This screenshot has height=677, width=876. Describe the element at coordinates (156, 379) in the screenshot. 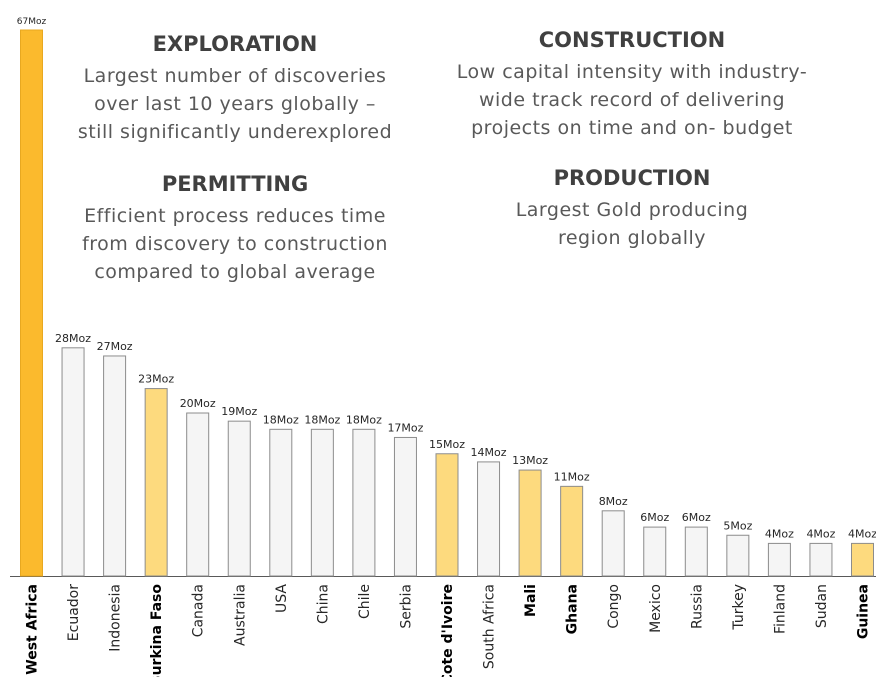

I see `value-label: 23Moz` at that location.